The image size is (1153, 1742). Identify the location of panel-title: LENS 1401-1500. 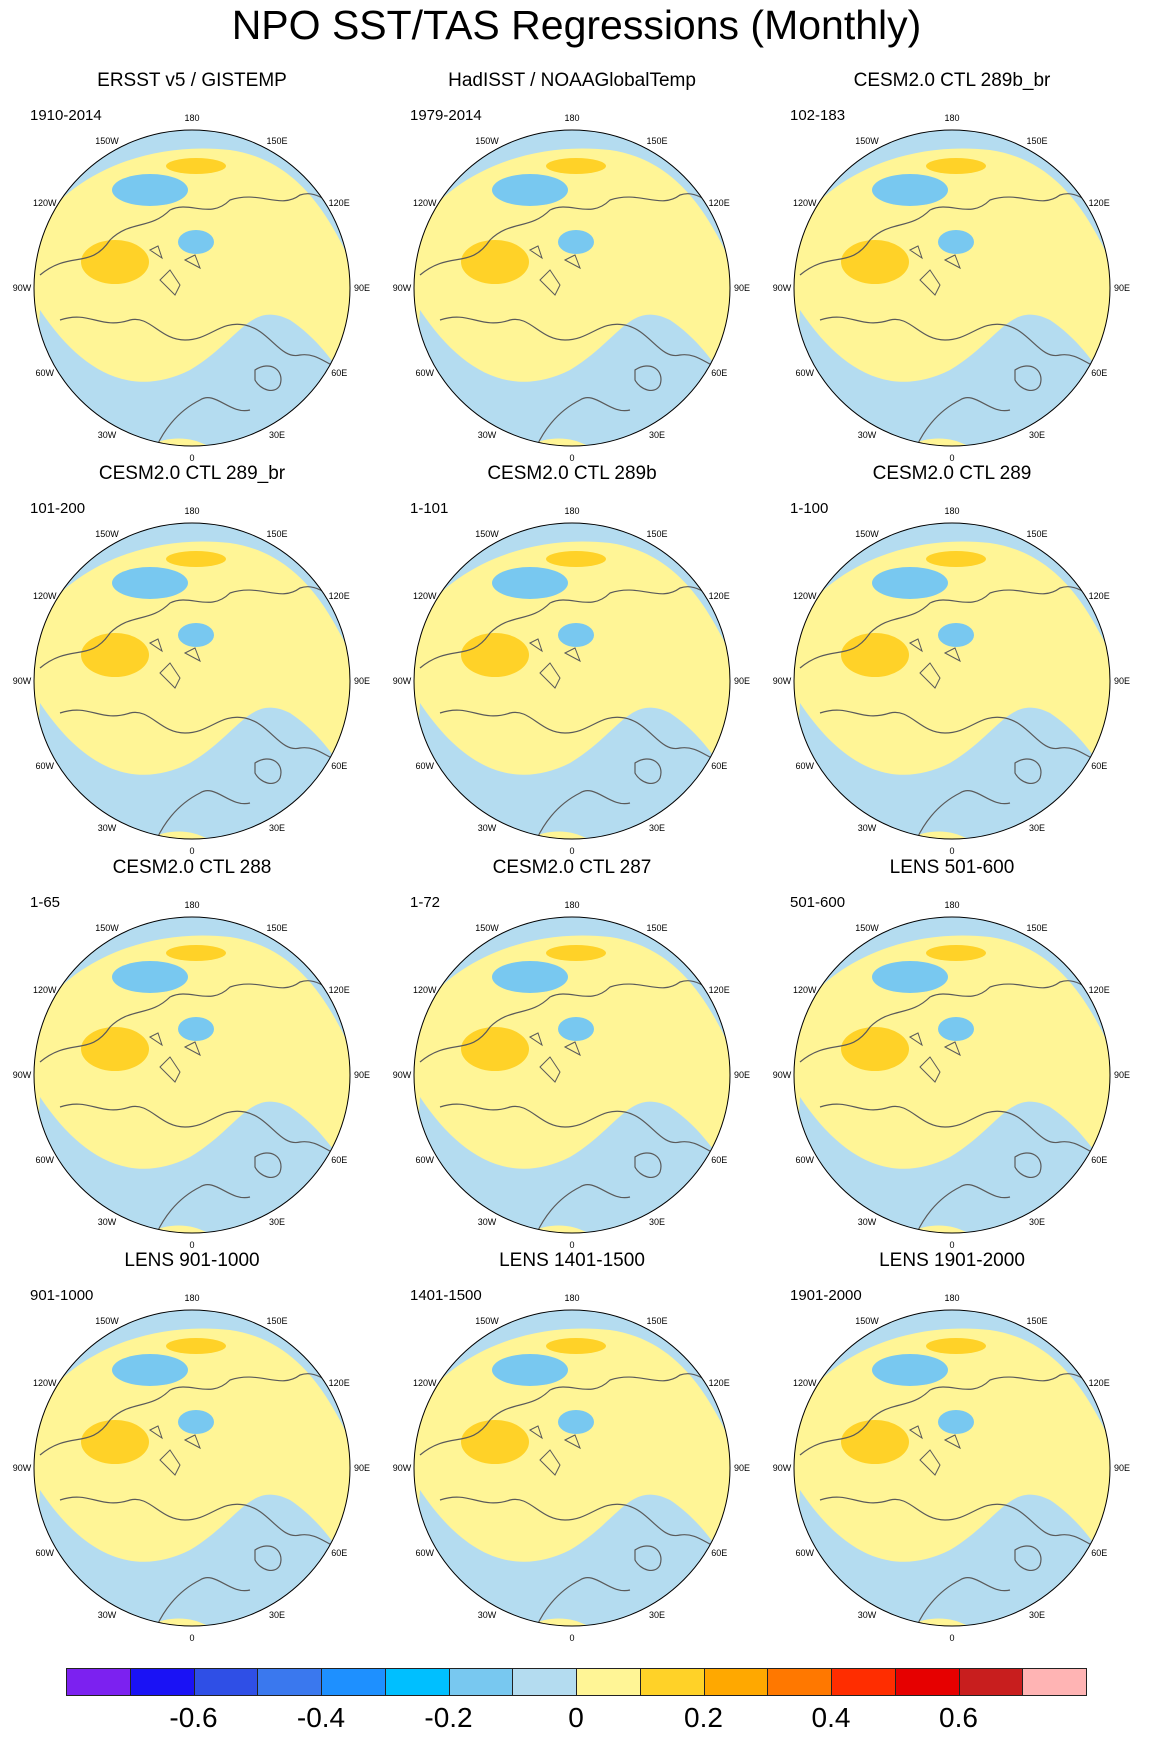
(572, 1260).